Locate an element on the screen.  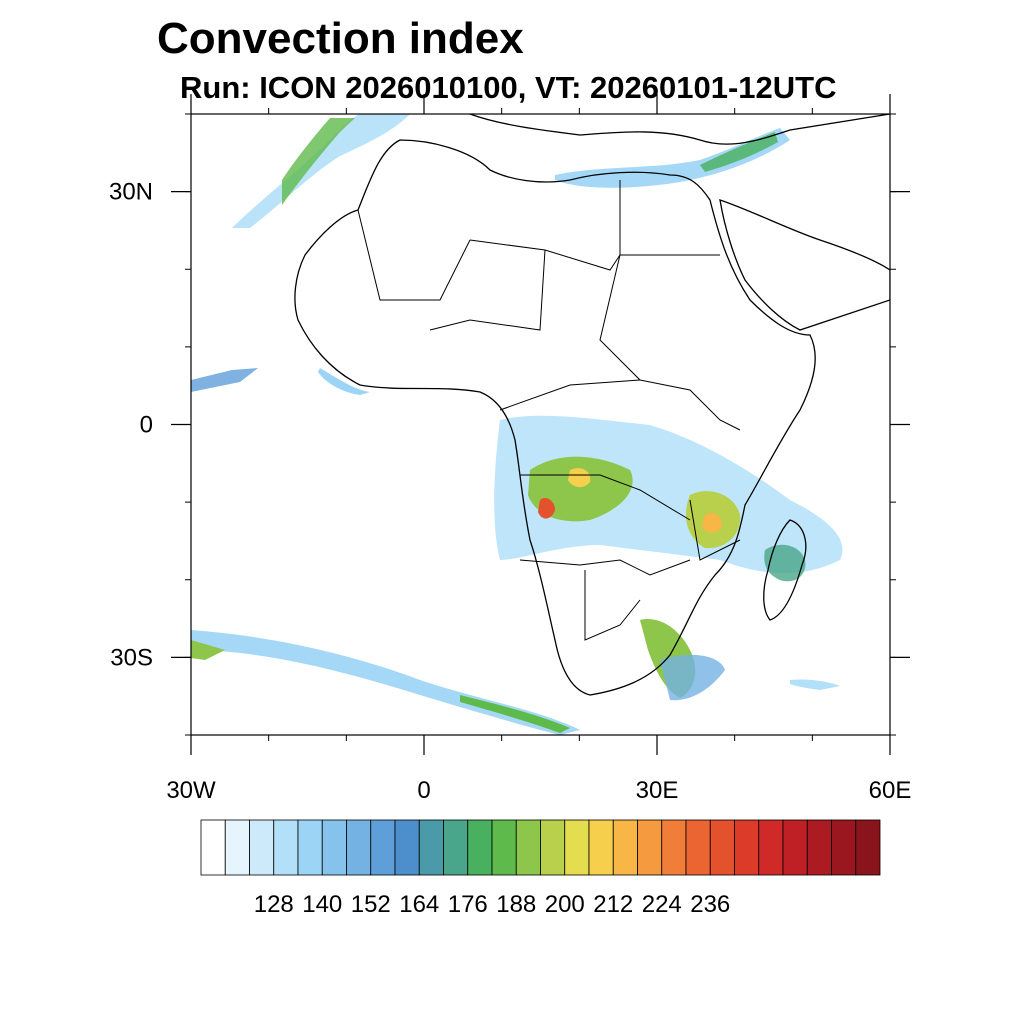
convection-core-nw-atlantic is located at coordinates (318, 161).